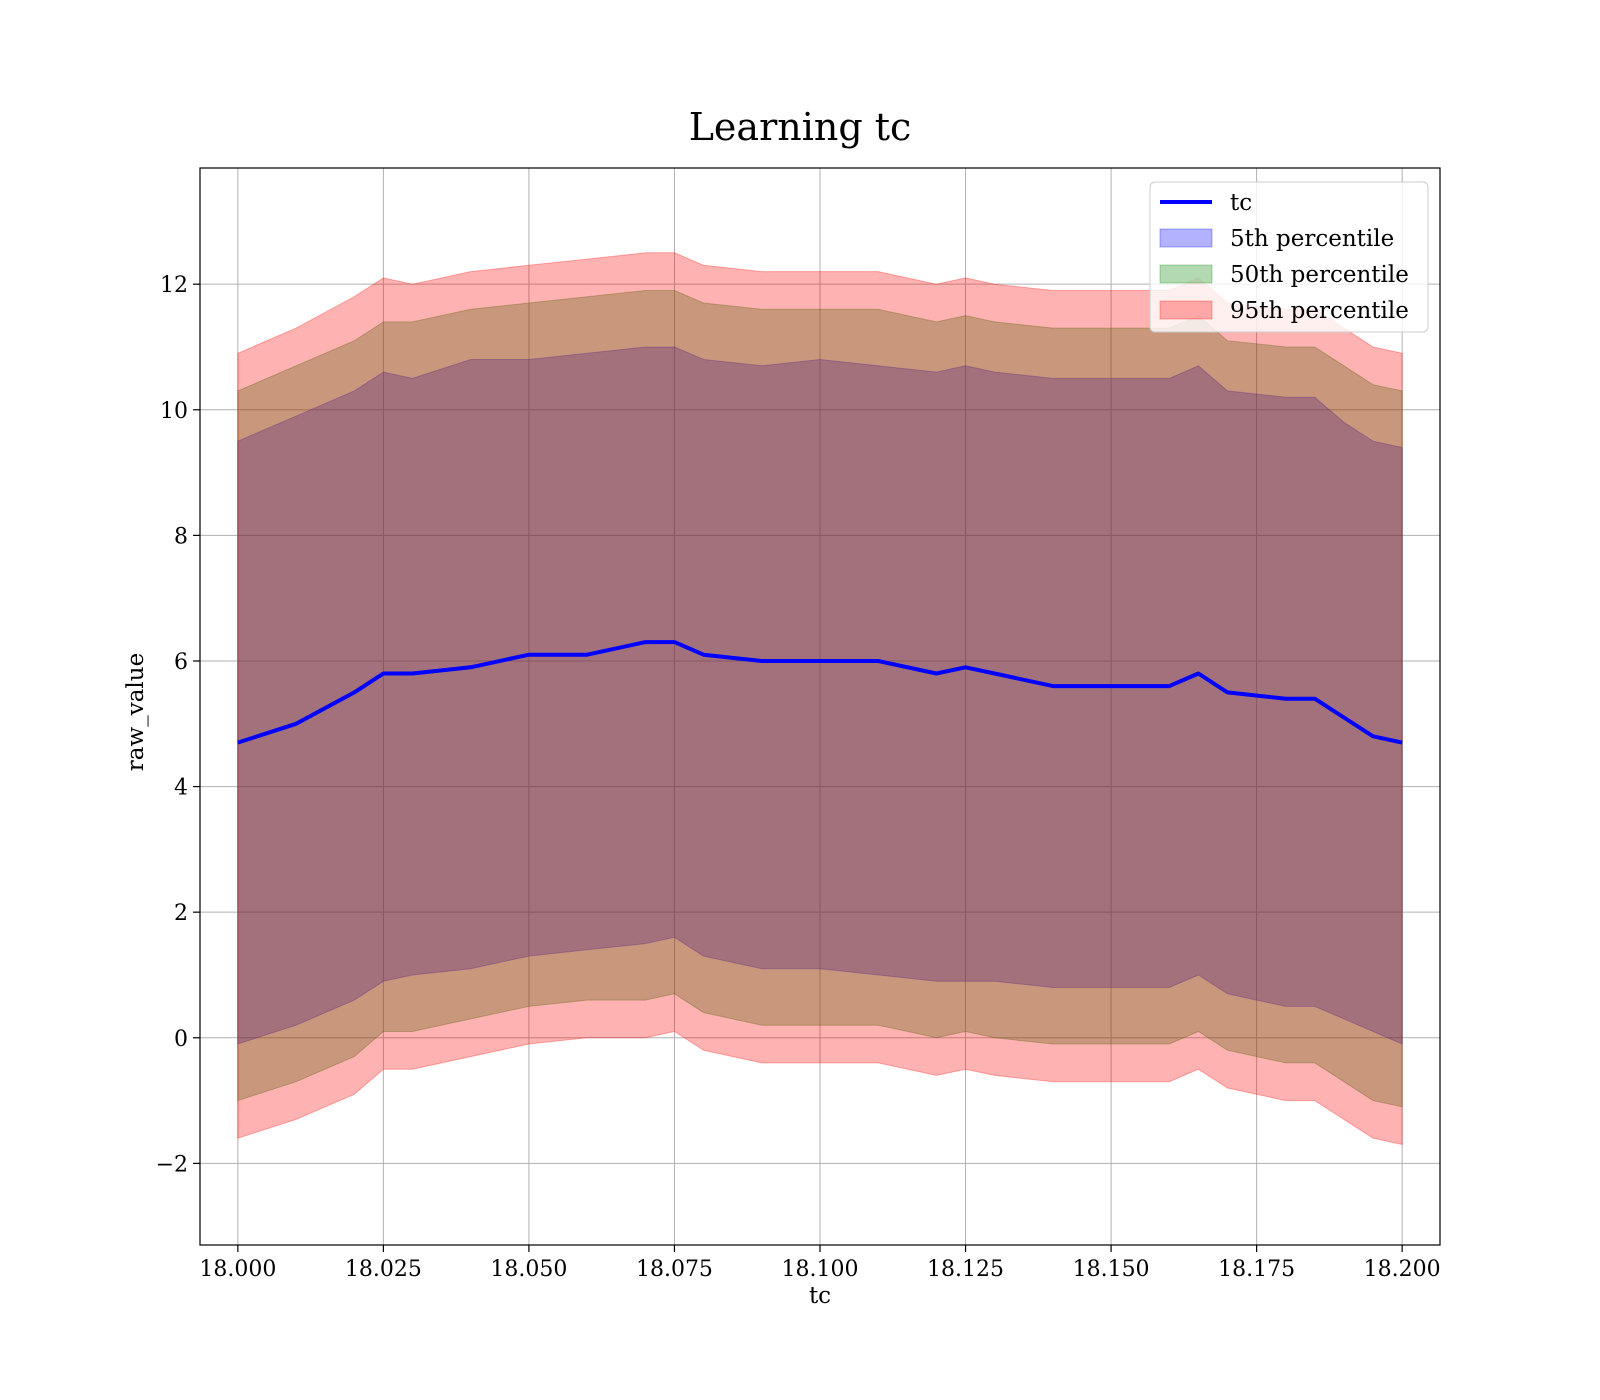  What do you see at coordinates (178, 725) in the screenshot?
I see `y-axis-ticks: −2 0 2 4 6 8 10 12` at bounding box center [178, 725].